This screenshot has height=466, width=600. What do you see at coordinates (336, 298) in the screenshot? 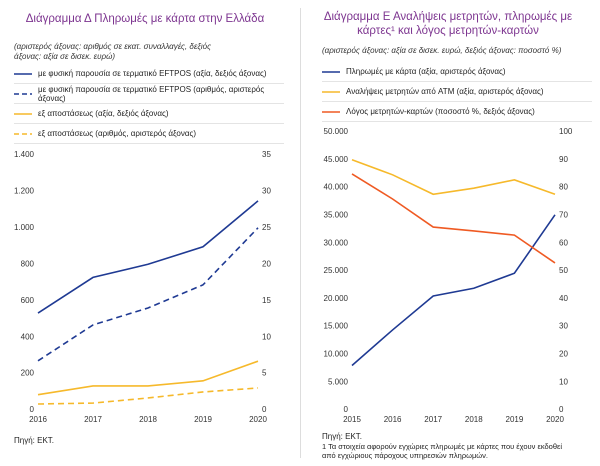
I see `y-tick-label: 20.000` at bounding box center [336, 298].